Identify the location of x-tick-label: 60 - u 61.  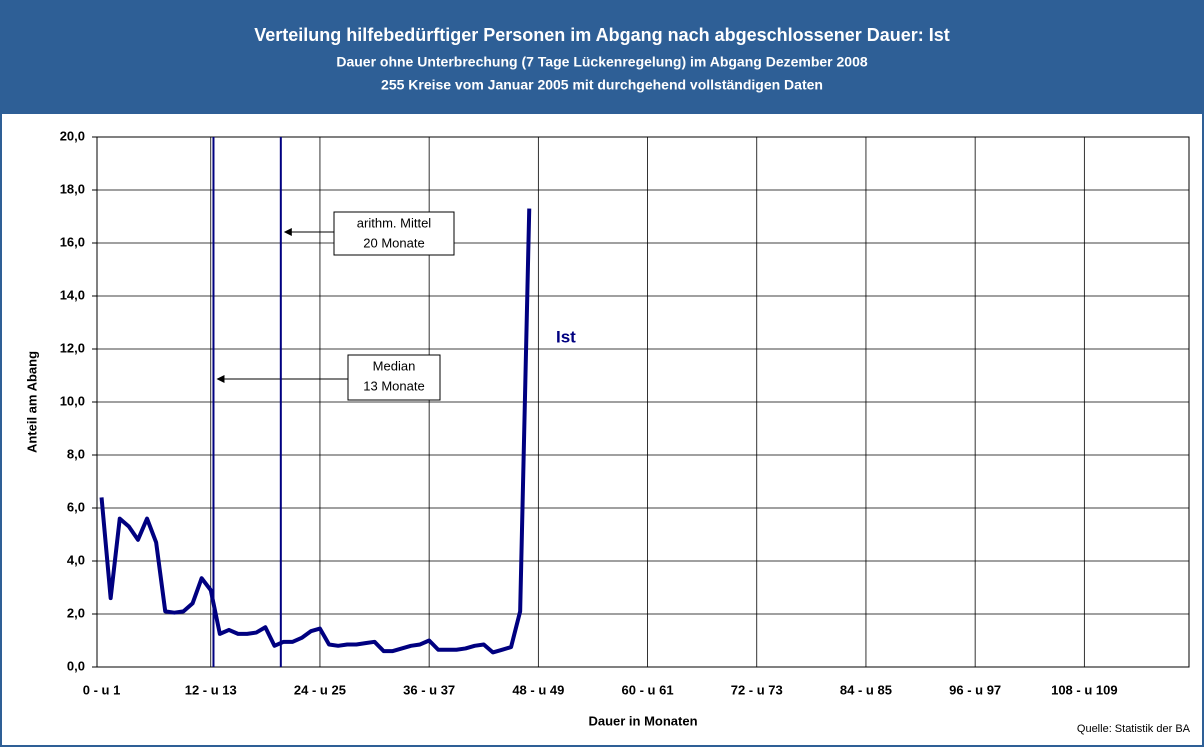
(648, 689).